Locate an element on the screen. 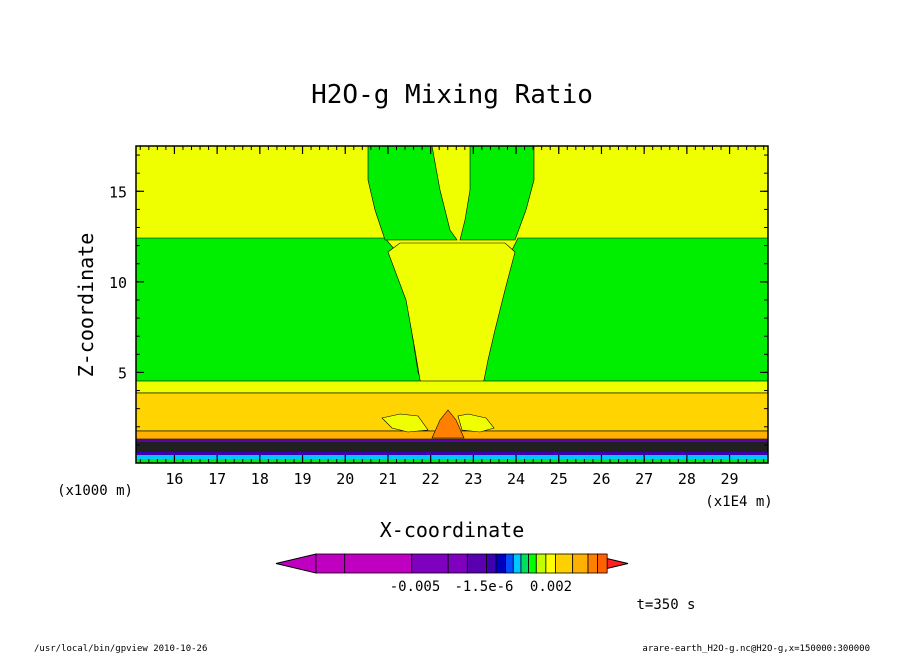  time-annotation: t=350 s is located at coordinates (665, 605).